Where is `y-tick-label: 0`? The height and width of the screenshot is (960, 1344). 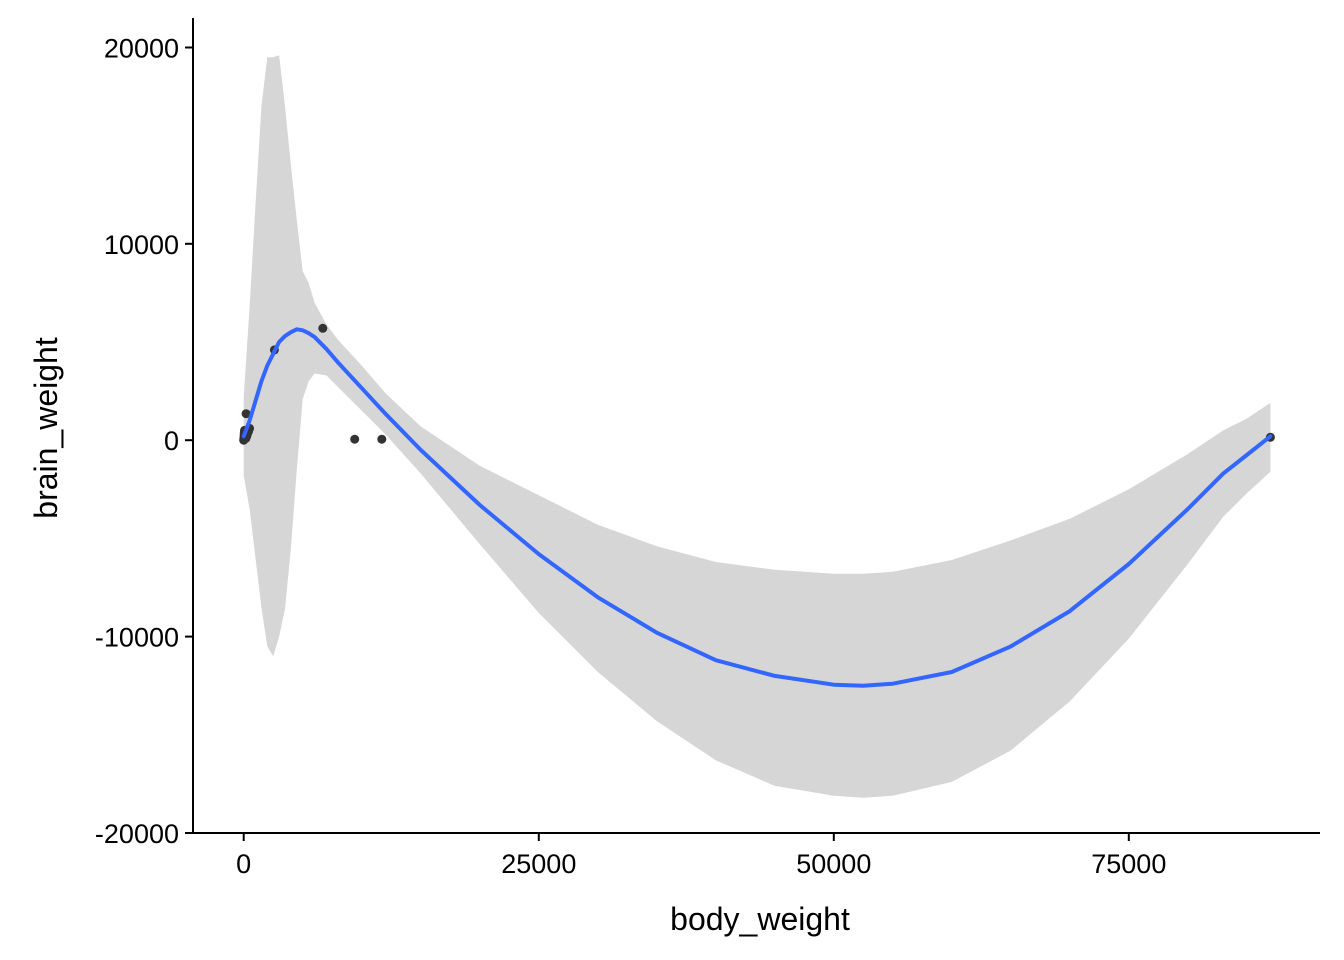 y-tick-label: 0 is located at coordinates (171, 441).